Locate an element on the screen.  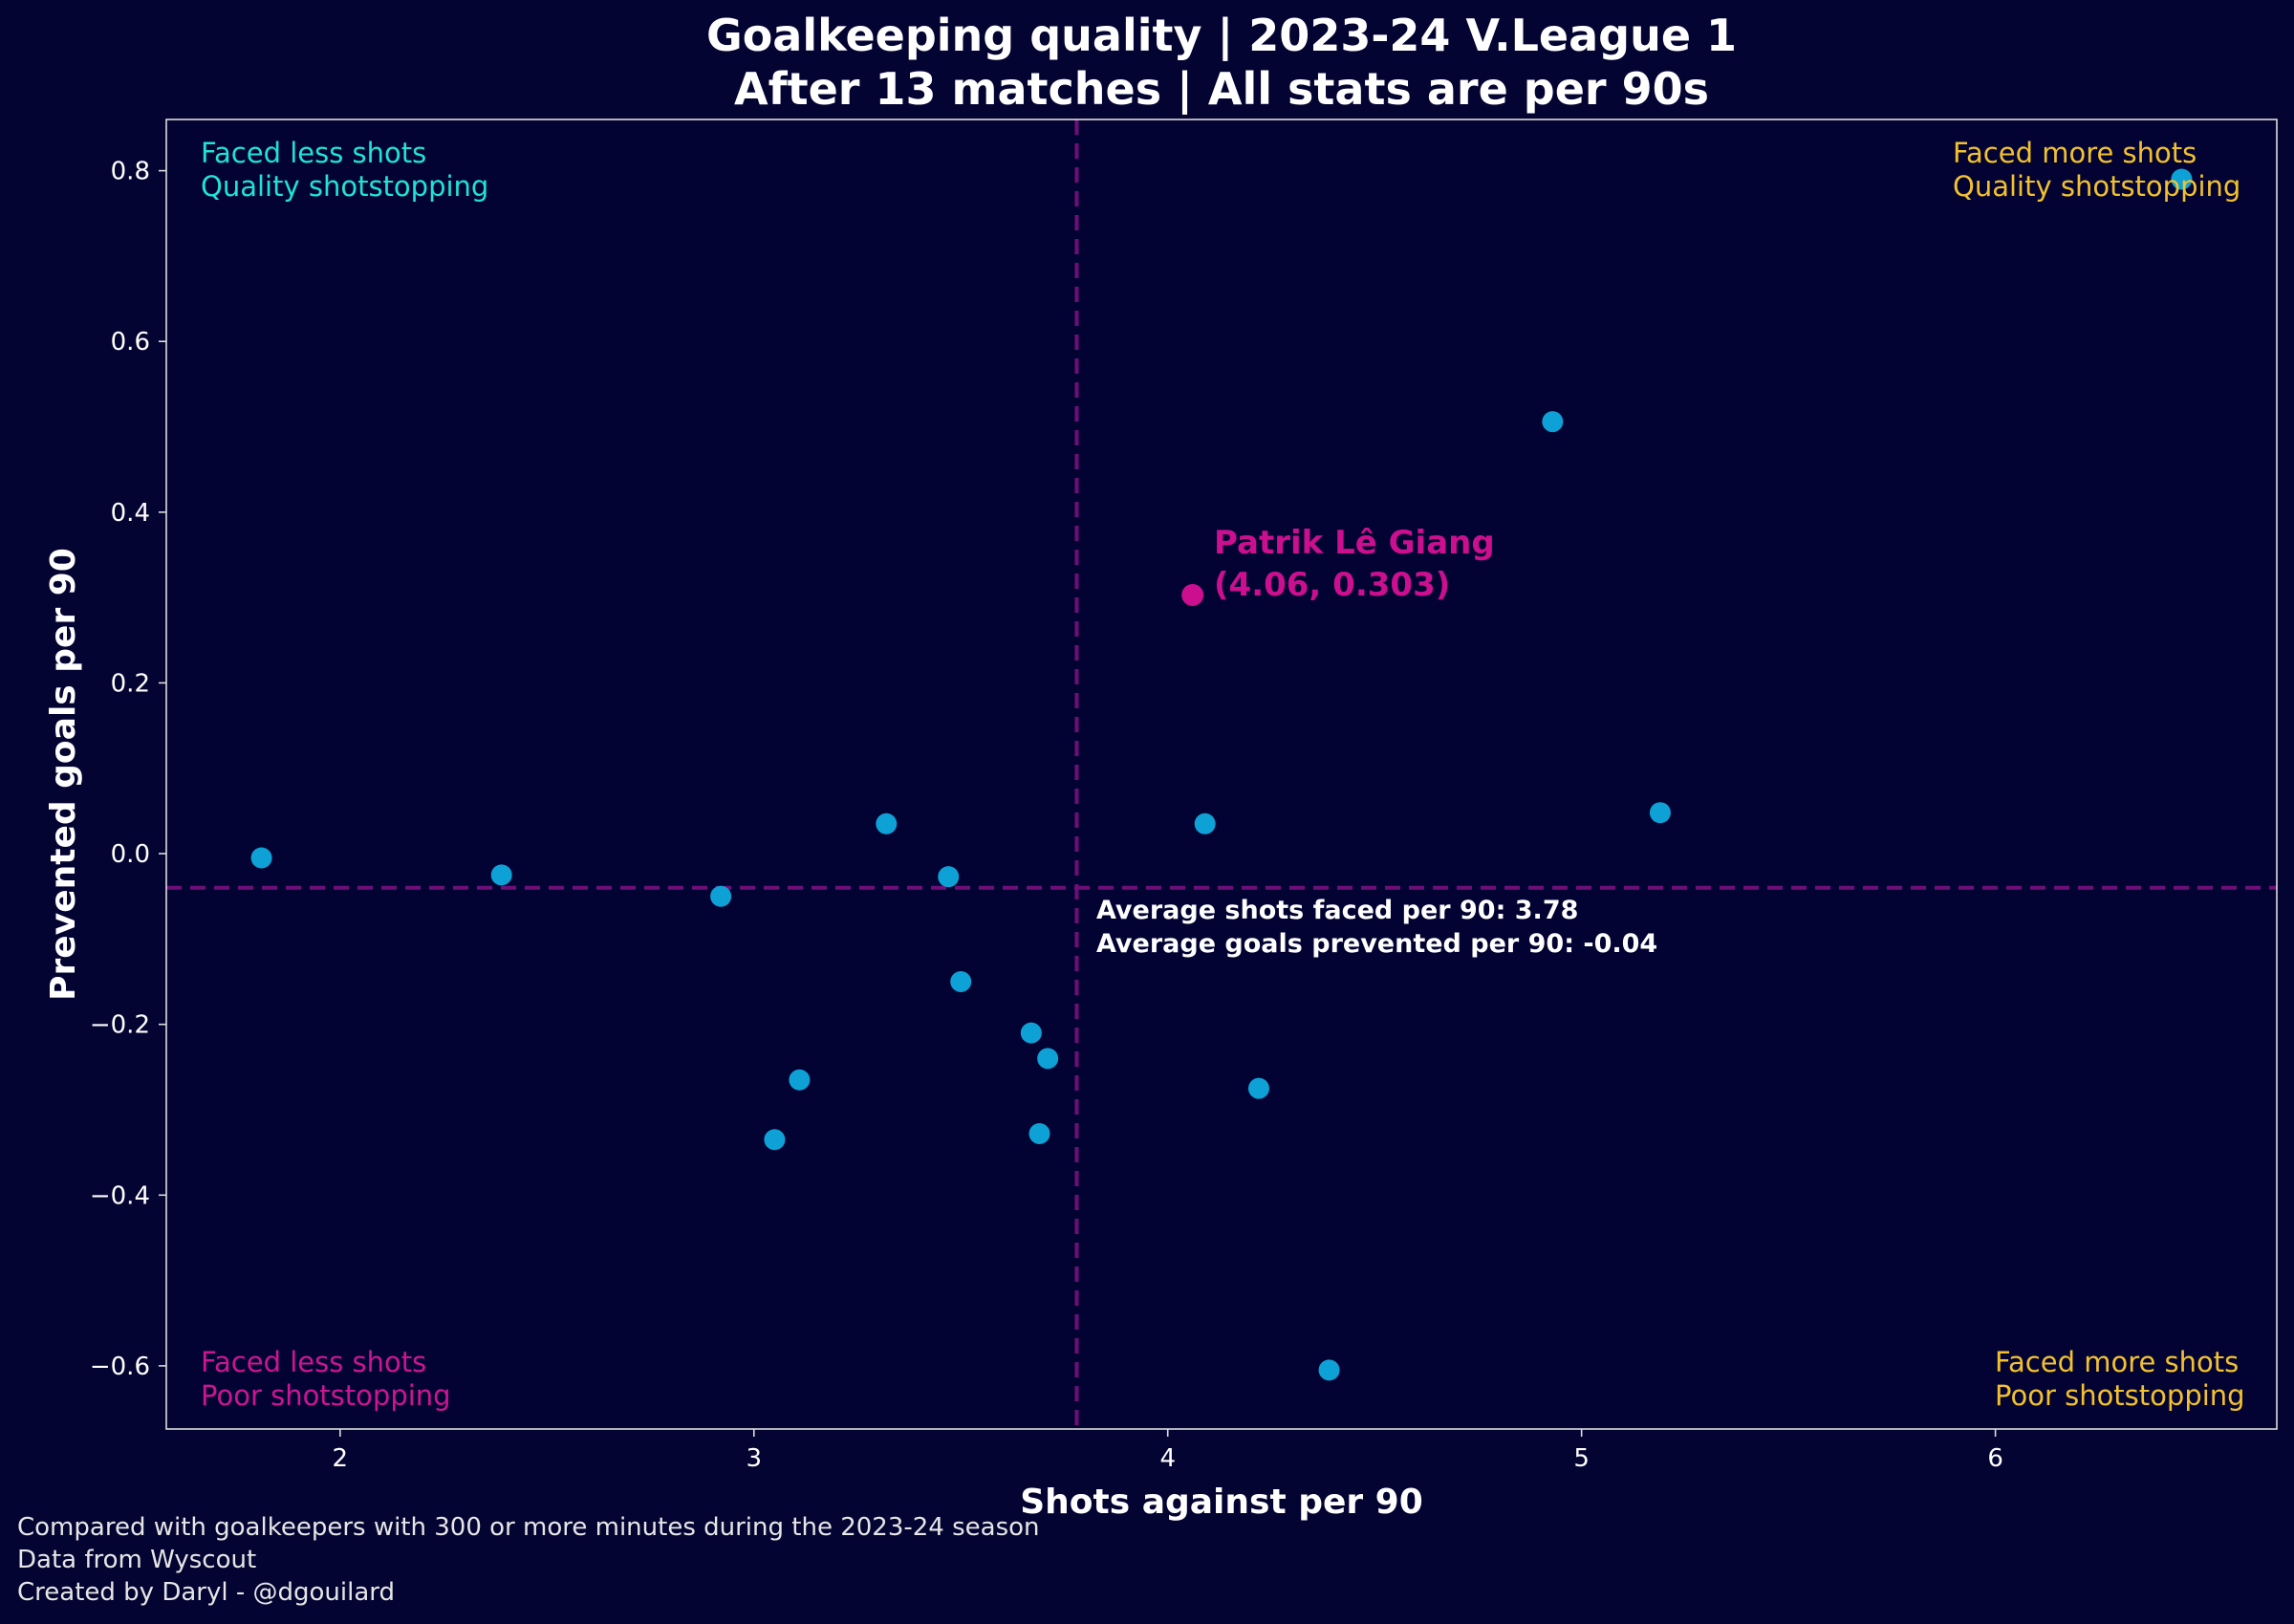
quadrant-top-right-line-1: Faced more shots is located at coordinates (2075, 153).